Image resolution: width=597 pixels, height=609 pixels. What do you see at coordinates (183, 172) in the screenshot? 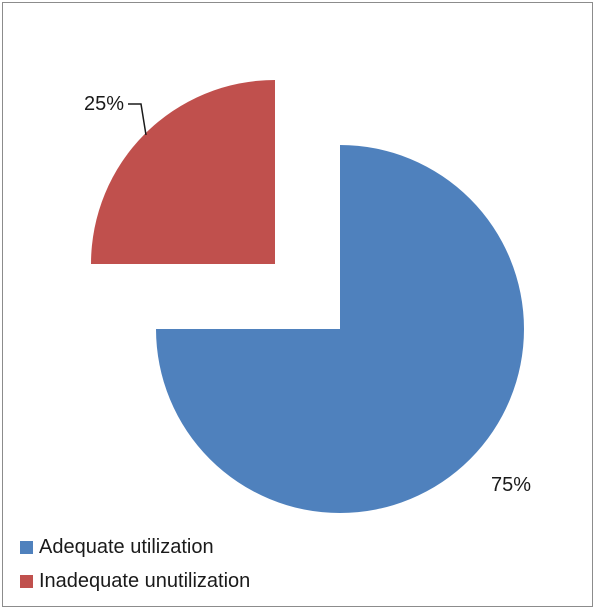
I see `pie-slice-inadequate-unutilization` at bounding box center [183, 172].